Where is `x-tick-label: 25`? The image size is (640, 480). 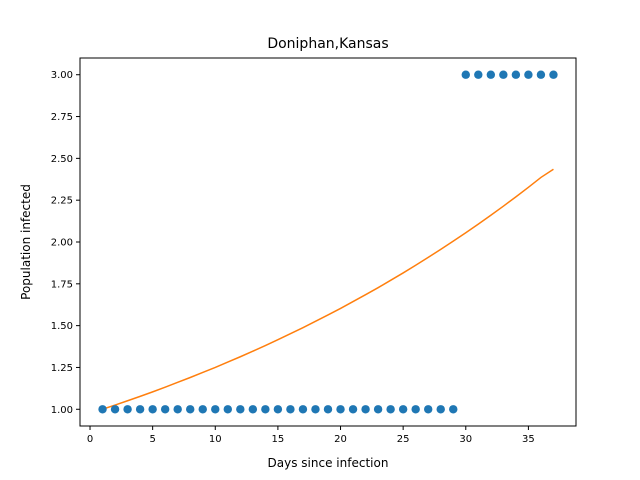 x-tick-label: 25 is located at coordinates (403, 439).